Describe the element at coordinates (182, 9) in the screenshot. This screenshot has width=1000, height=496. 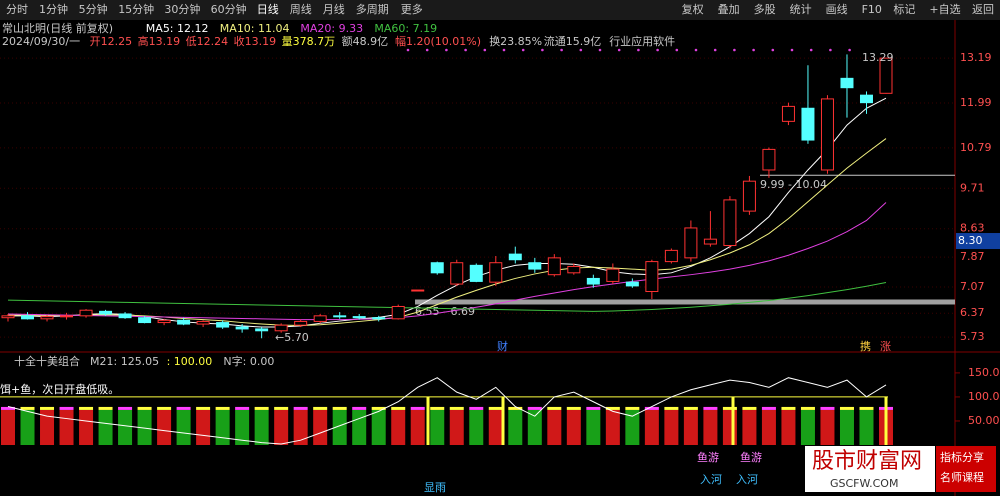
I see `toolbar-tab: 30分钟` at that location.